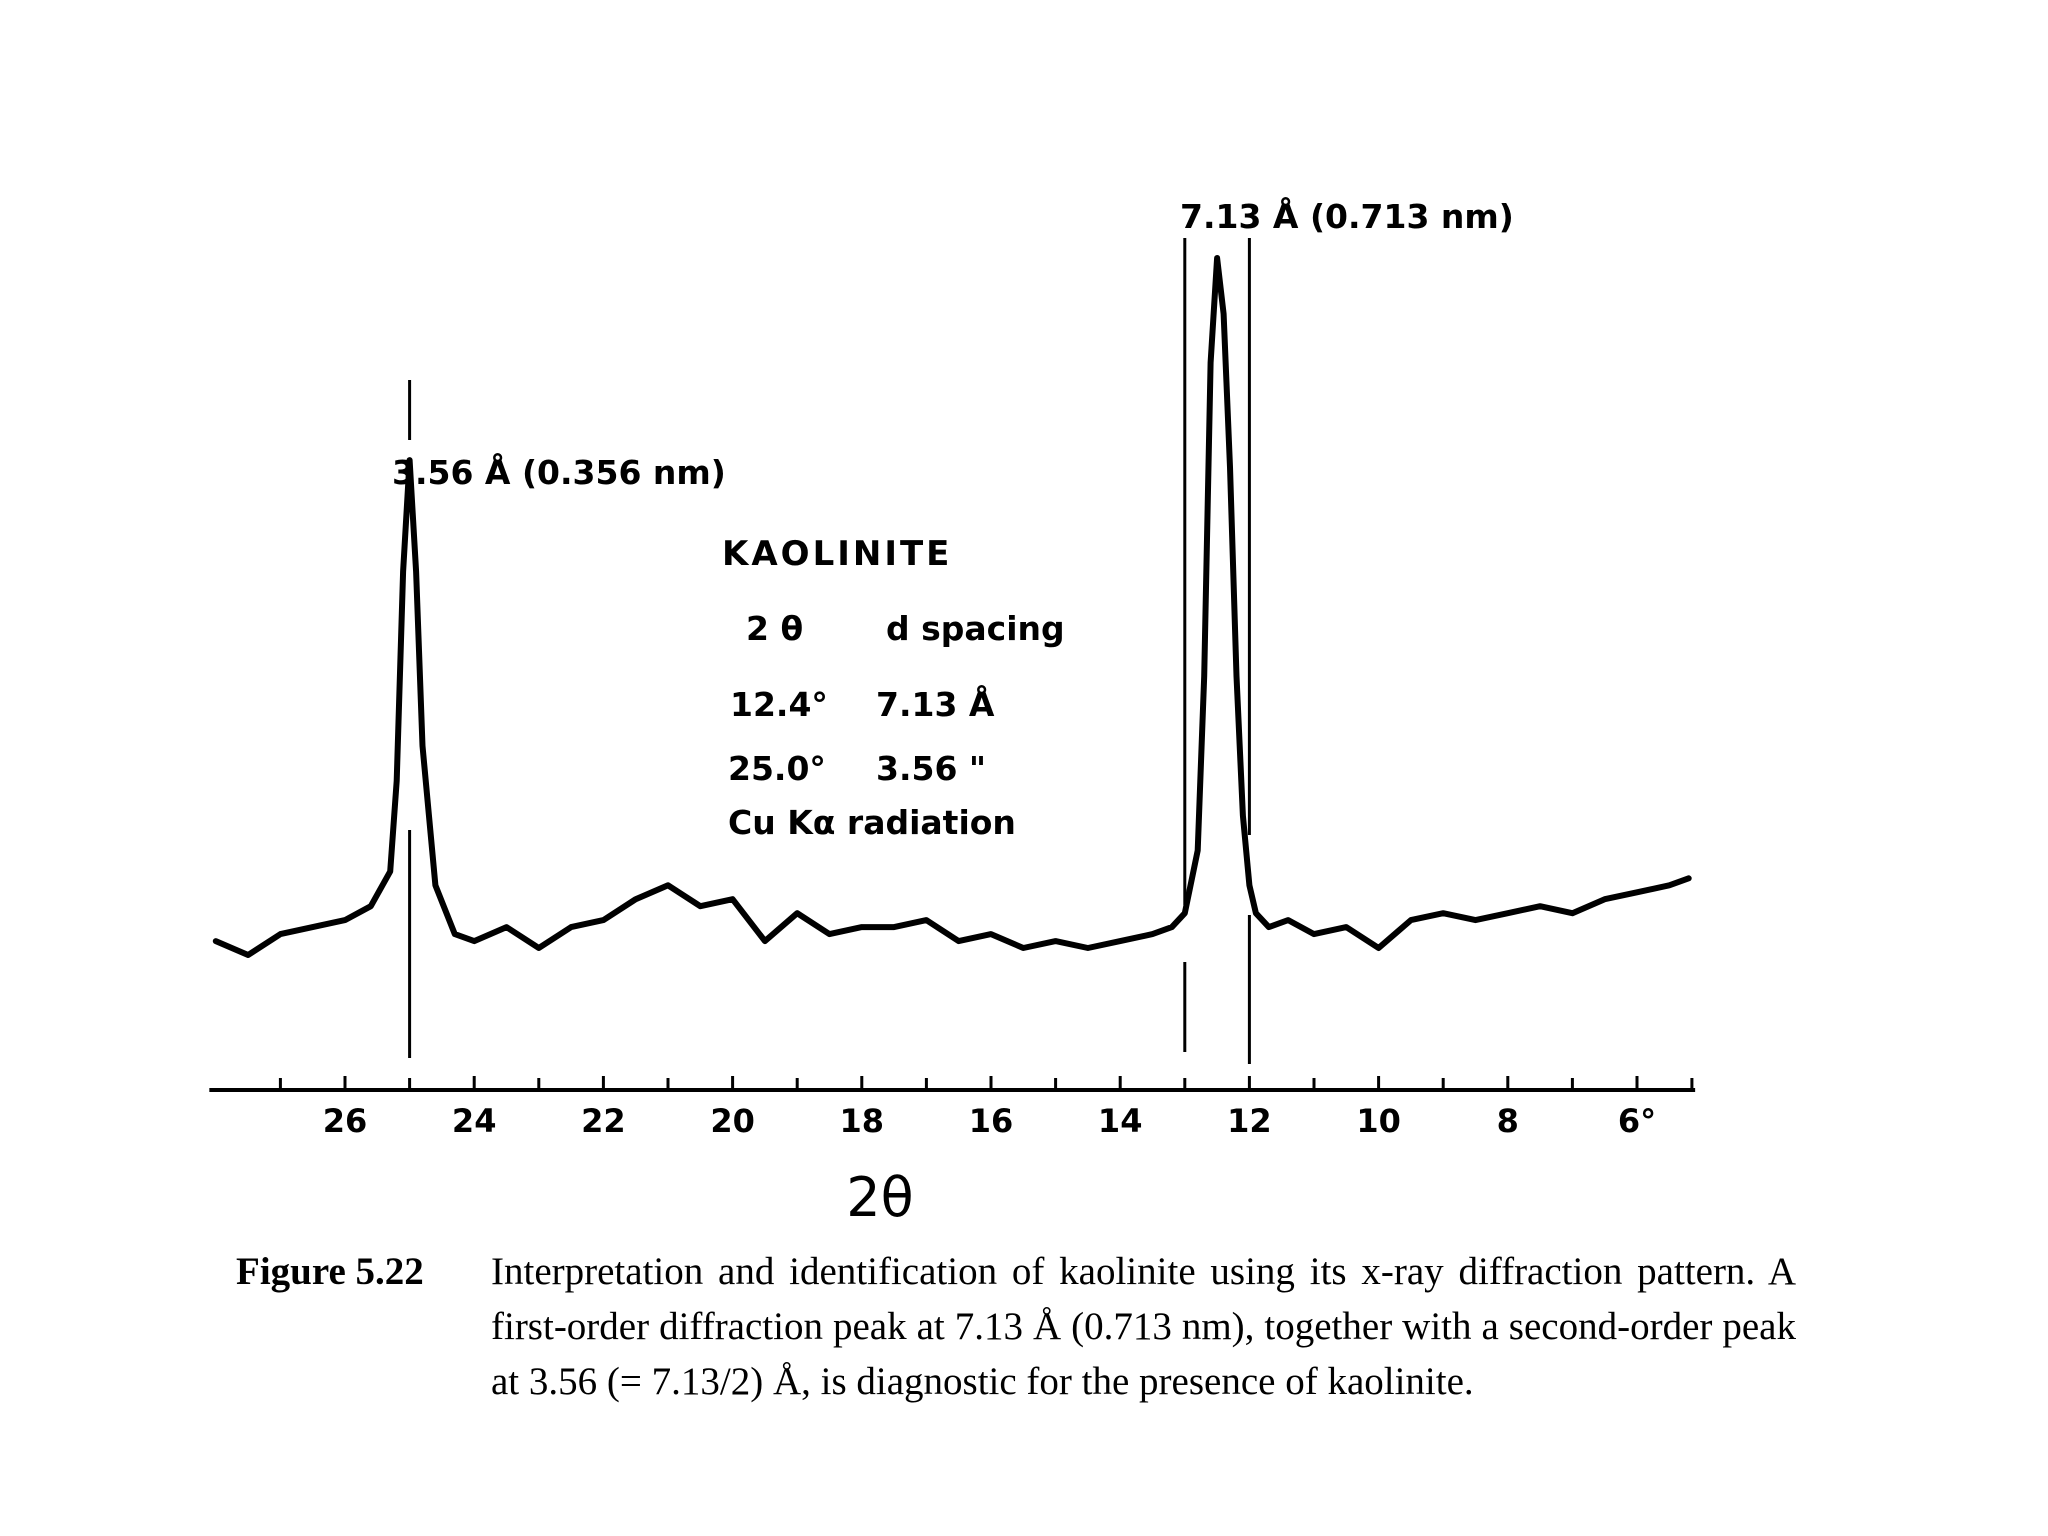 Image resolution: width=2048 pixels, height=1536 pixels. I want to click on inset-row2-d: 3.56 ", so click(931, 768).